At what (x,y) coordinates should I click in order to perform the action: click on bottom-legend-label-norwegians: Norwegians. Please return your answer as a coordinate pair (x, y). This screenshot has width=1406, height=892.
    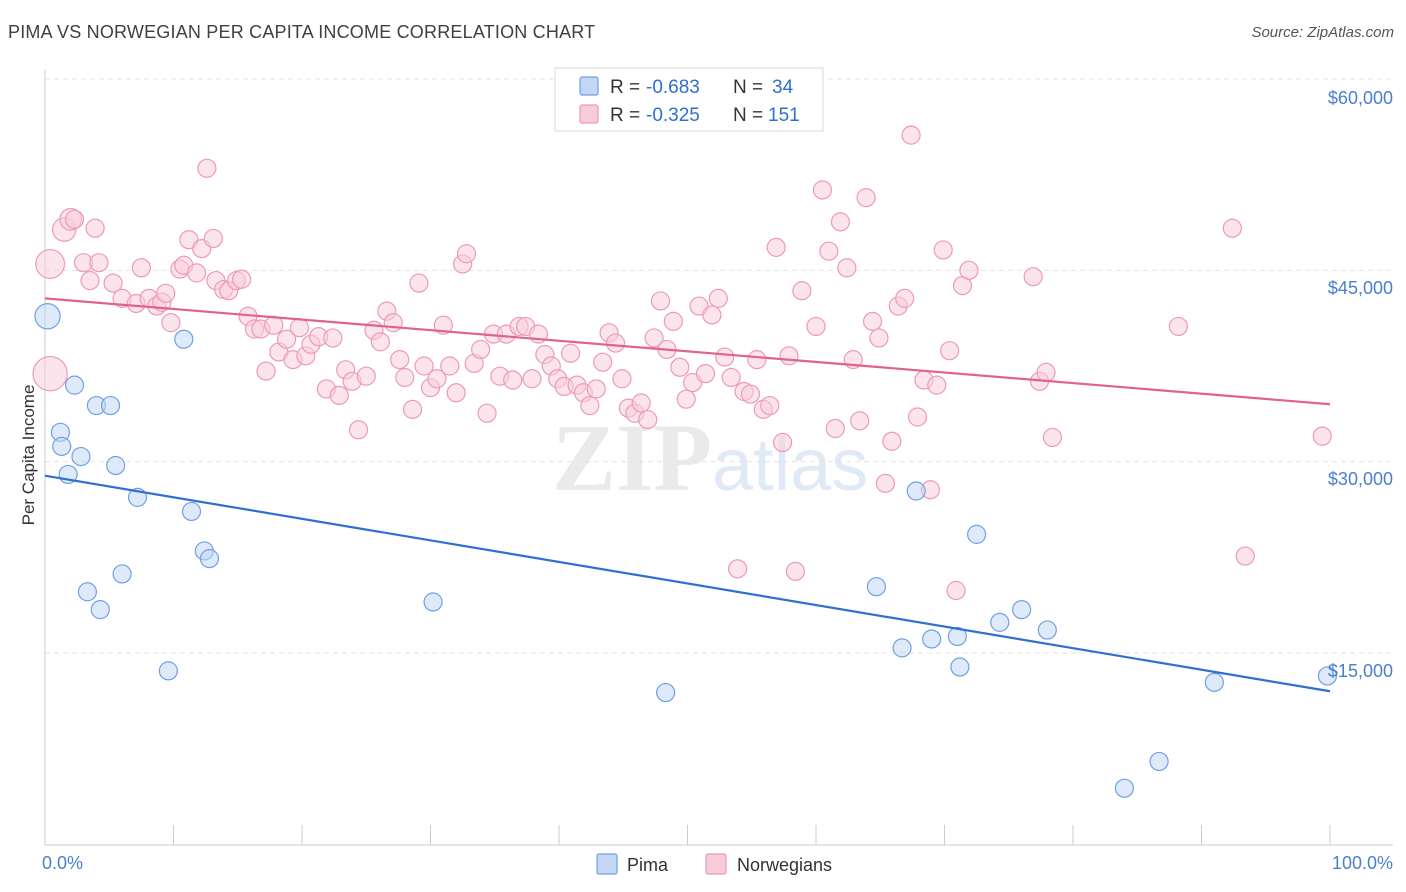
    Looking at the image, I should click on (784, 865).